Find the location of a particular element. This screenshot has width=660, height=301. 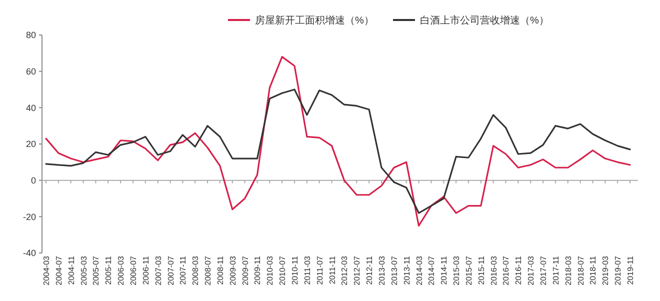

x-tick-label: 2013-07 is located at coordinates (394, 270).